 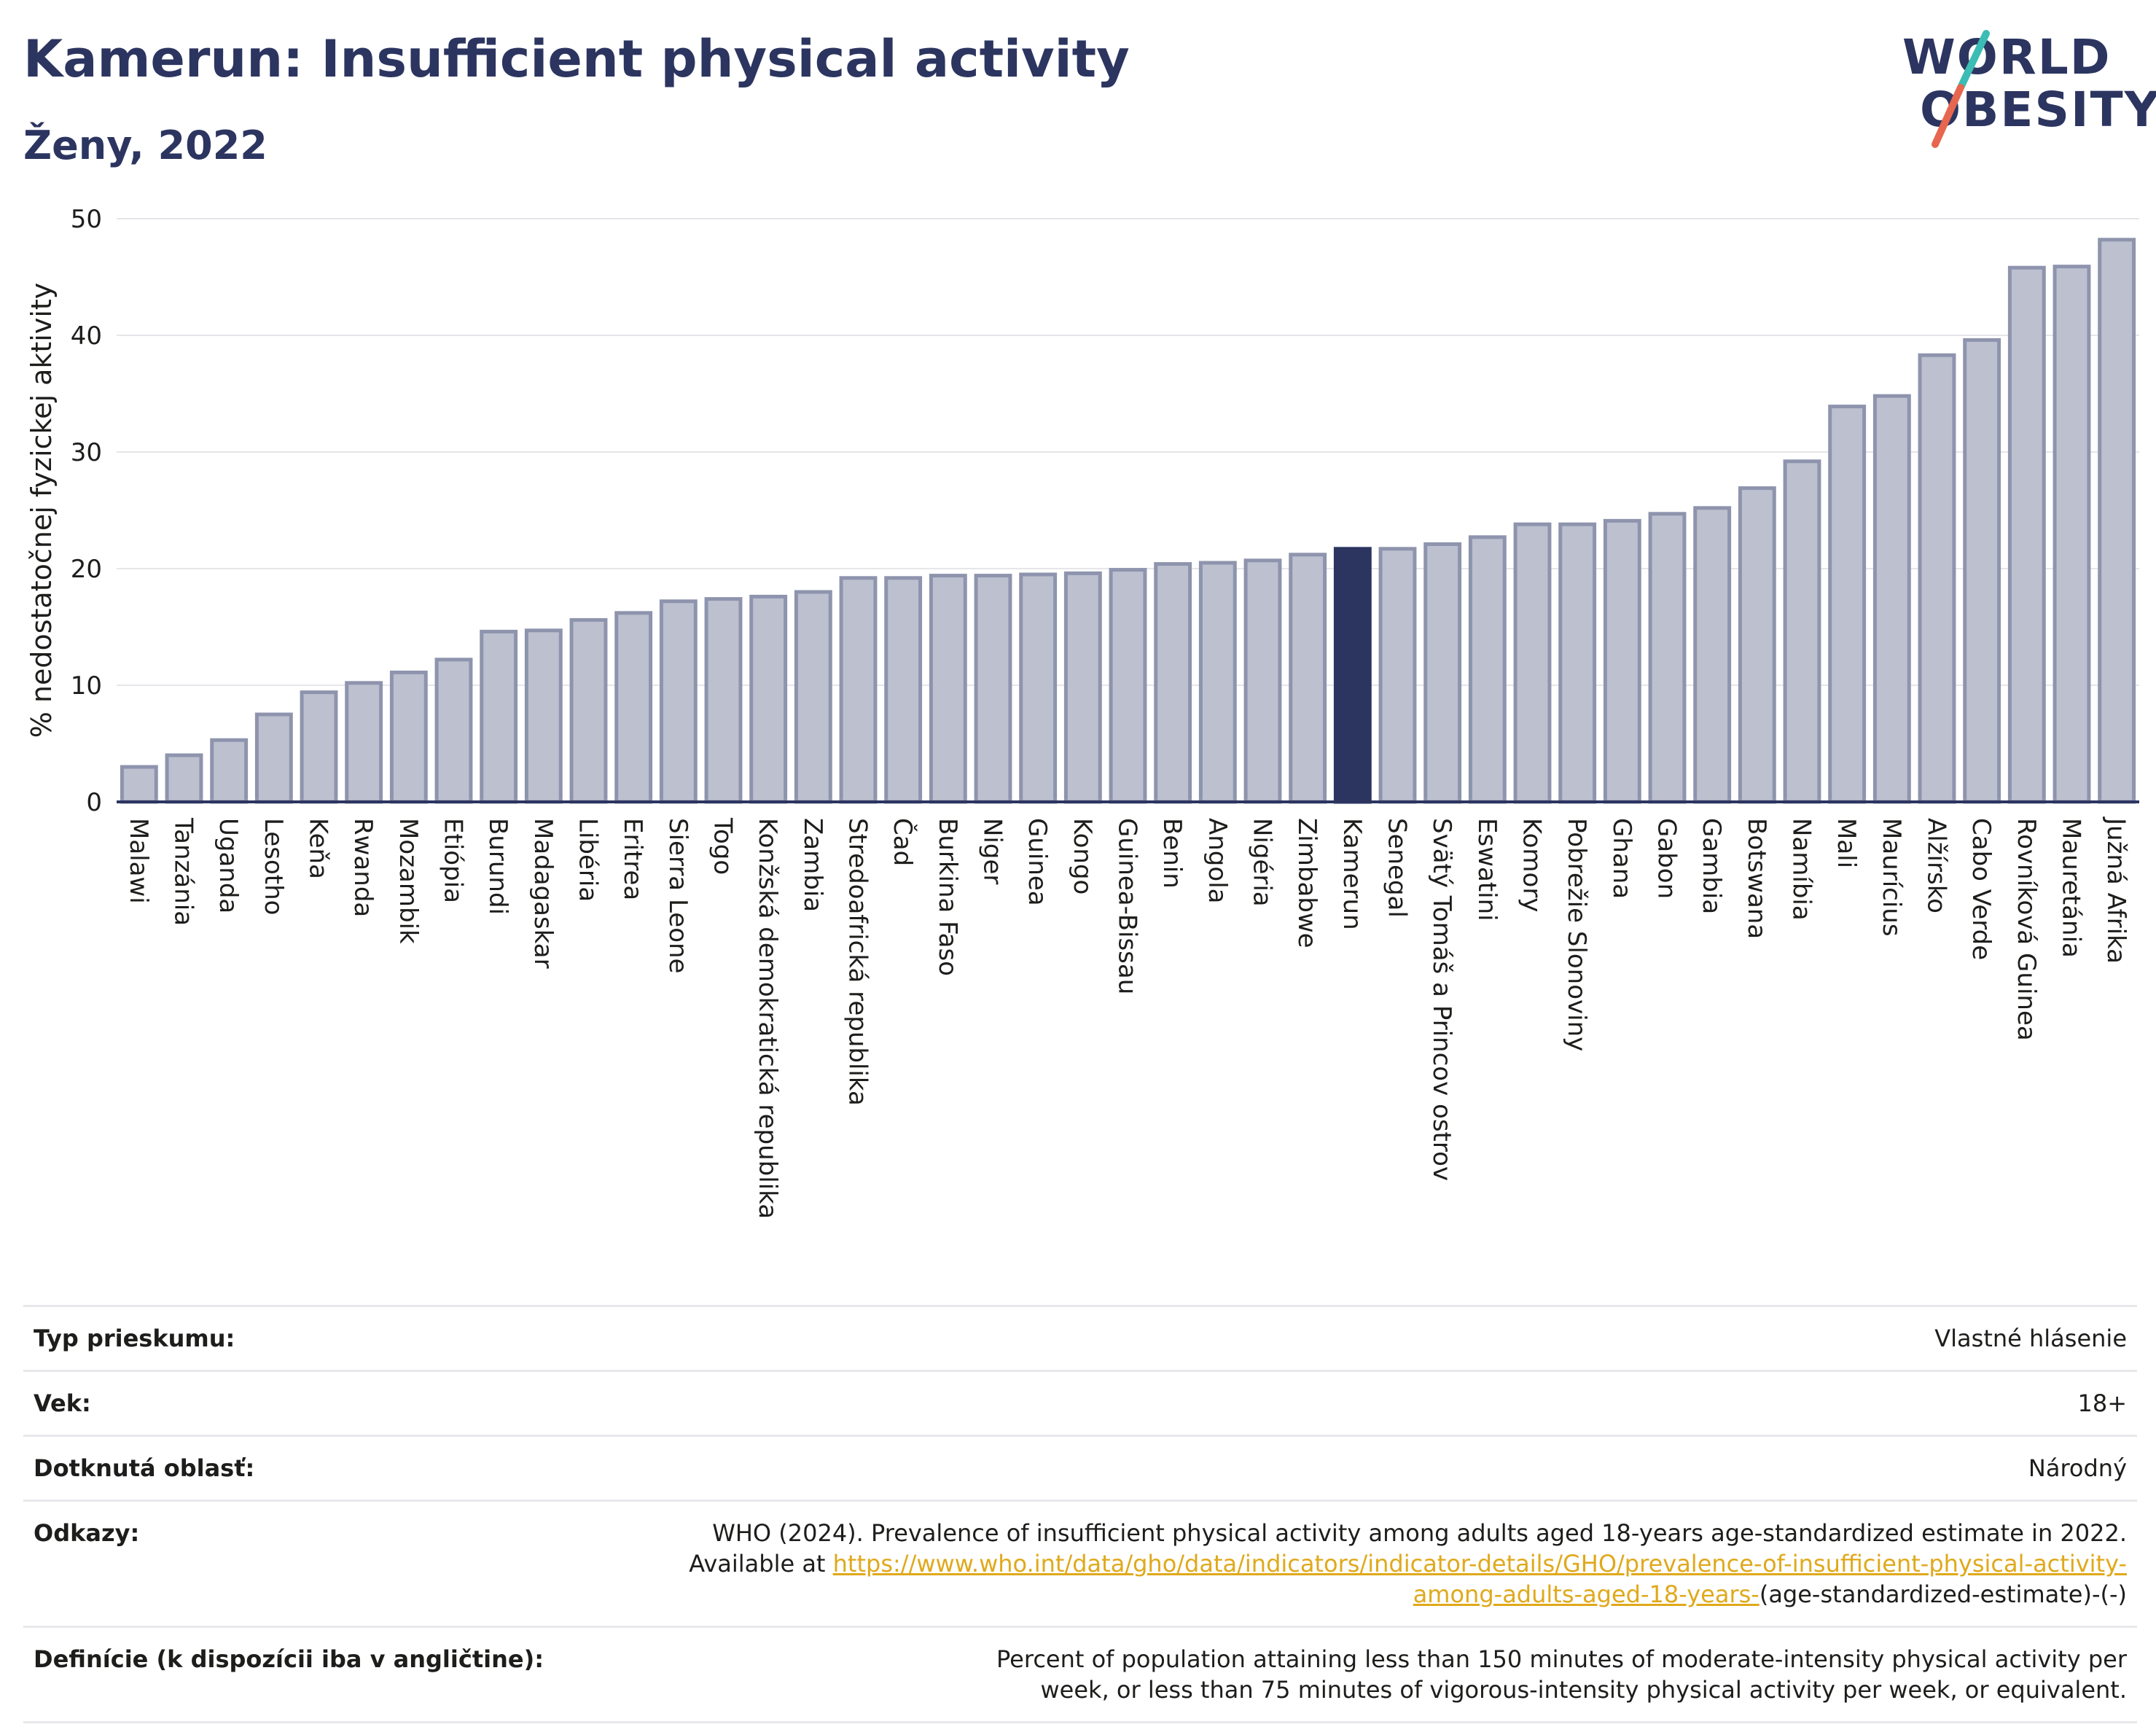 What do you see at coordinates (145, 145) in the screenshot?
I see `page-subtitle: Ženy, 2022` at bounding box center [145, 145].